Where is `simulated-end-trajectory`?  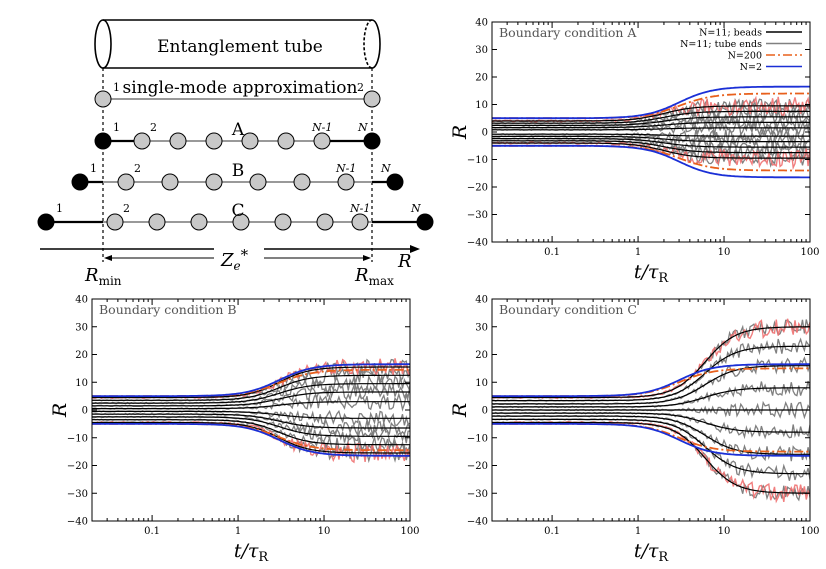 simulated-end-trajectory is located at coordinates (651, 462).